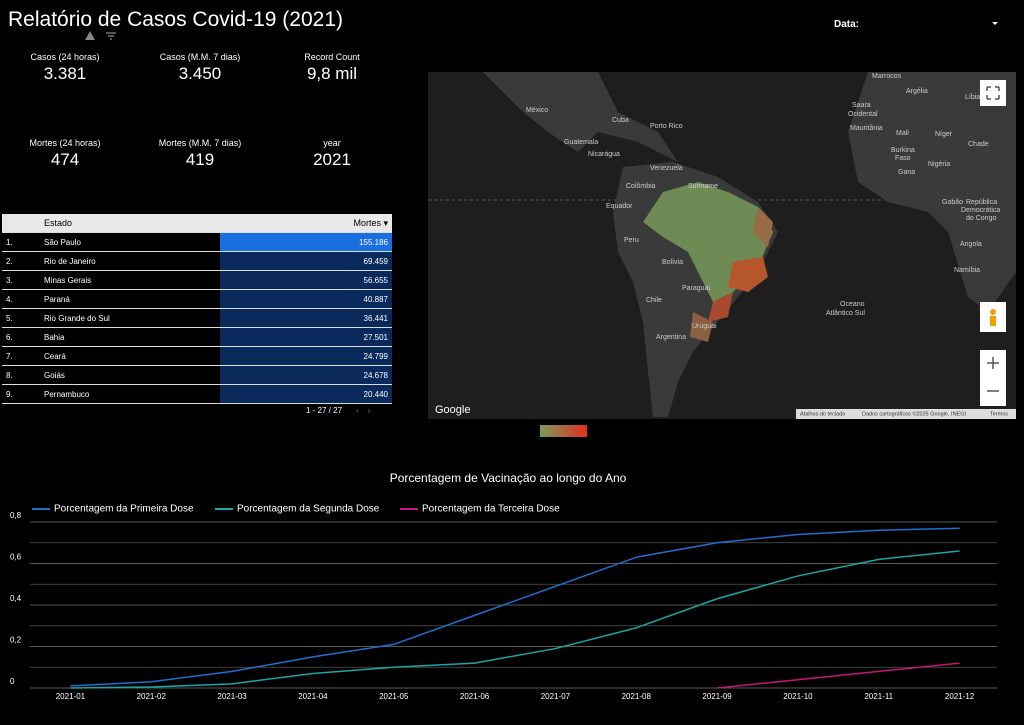  I want to click on map-label: Nigéria, so click(939, 164).